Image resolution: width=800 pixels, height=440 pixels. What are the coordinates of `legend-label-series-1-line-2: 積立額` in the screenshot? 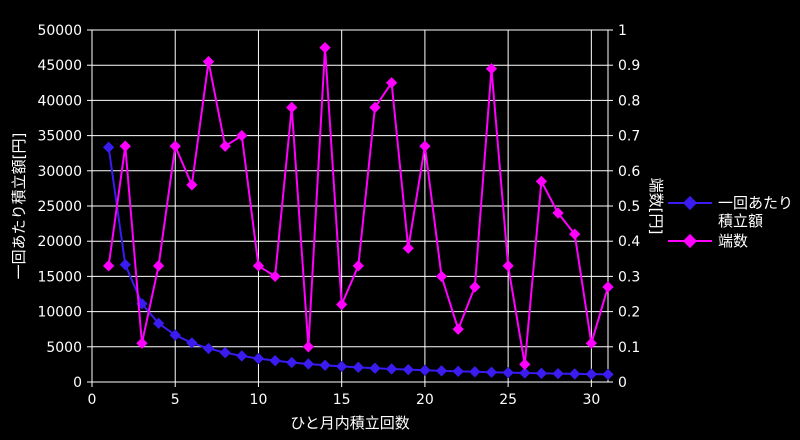 It's located at (740, 221).